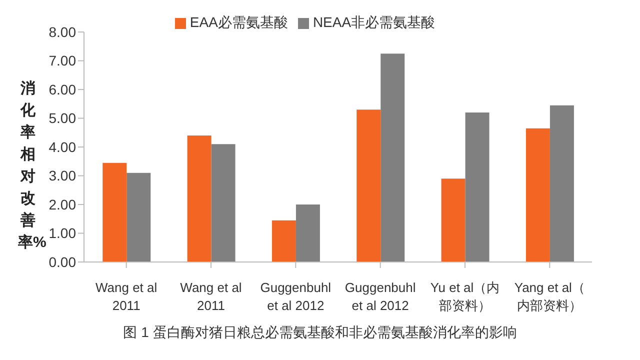 This screenshot has width=640, height=360. What do you see at coordinates (549, 296) in the screenshot?
I see `x-tick-label: Yang et al（内部资料）` at bounding box center [549, 296].